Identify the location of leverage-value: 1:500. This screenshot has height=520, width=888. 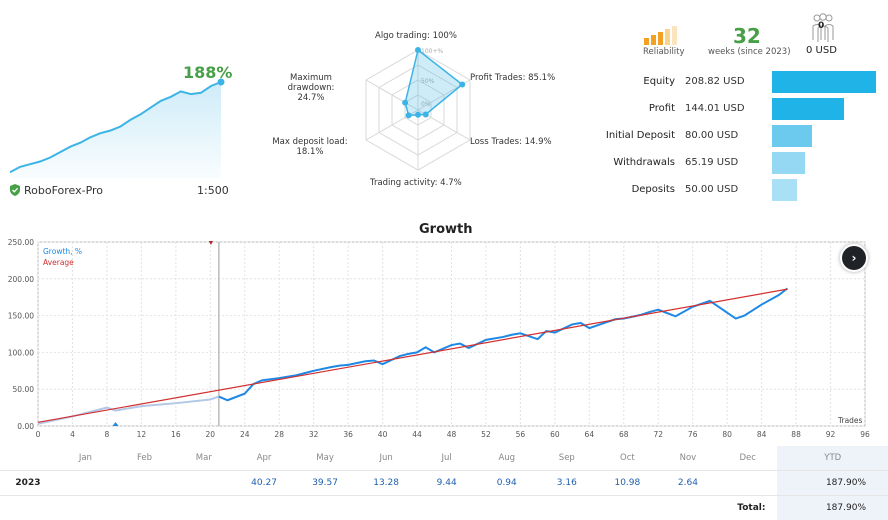
(213, 190).